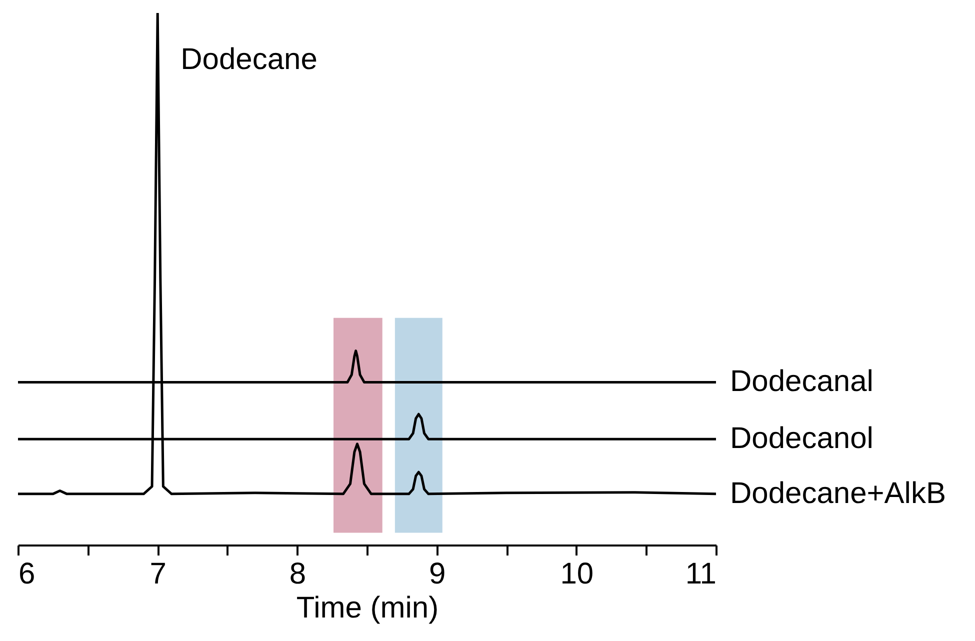 The image size is (975, 641). What do you see at coordinates (27, 574) in the screenshot?
I see `x-tick-label: 6` at bounding box center [27, 574].